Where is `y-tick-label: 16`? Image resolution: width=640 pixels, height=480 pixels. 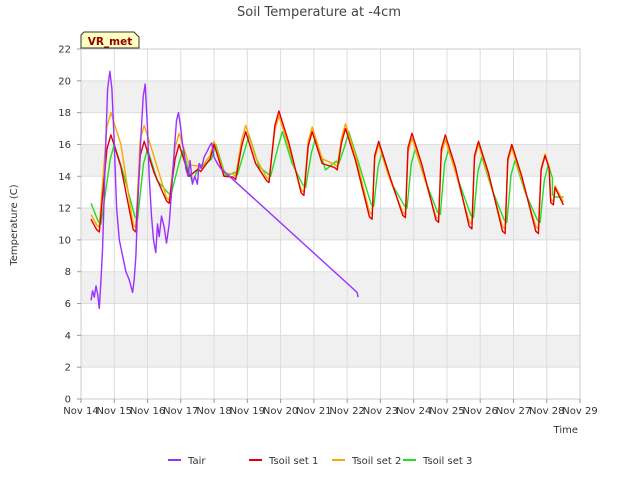 y-tick-label: 16 is located at coordinates (64, 145).